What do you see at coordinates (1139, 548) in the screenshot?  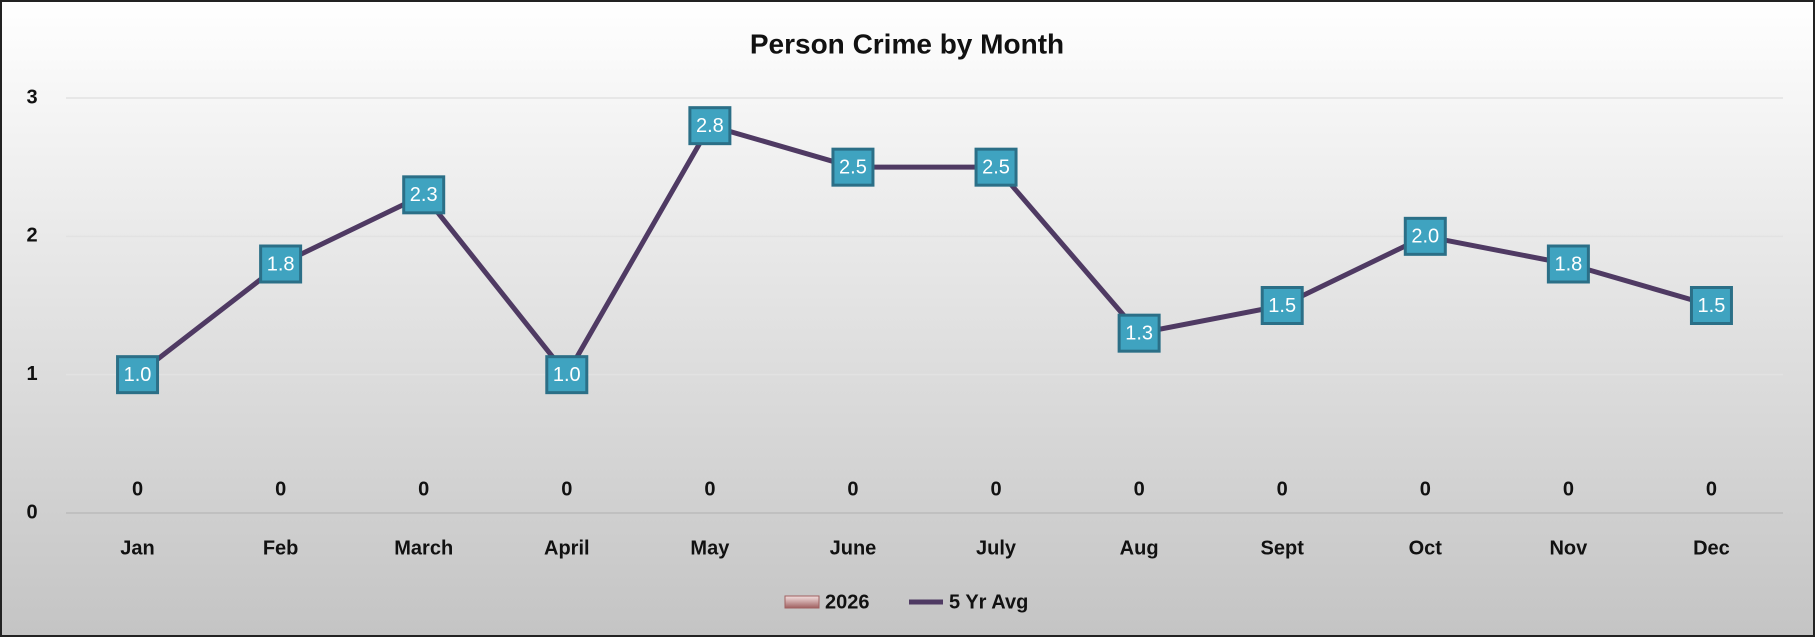 I see `x-tick-label: Aug` at bounding box center [1139, 548].